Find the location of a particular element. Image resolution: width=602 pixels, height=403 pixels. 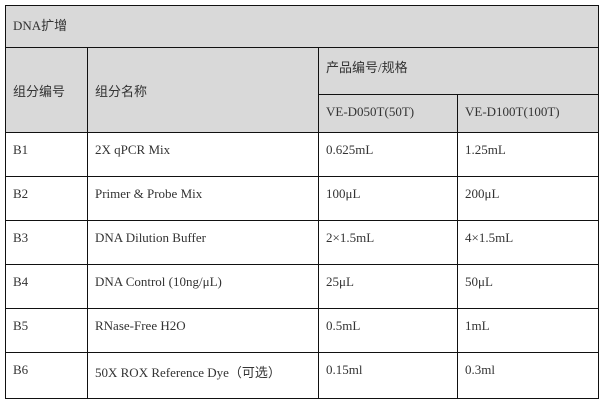

table-row: B2 Primer & Probe Mix 100μL 200μL is located at coordinates (302, 198).